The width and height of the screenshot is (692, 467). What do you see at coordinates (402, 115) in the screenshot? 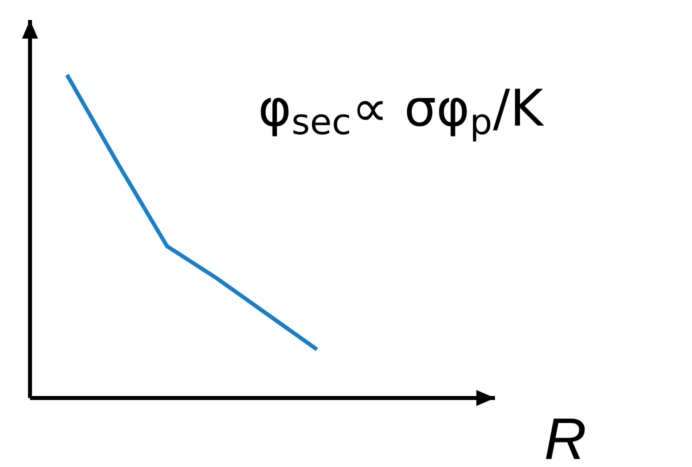
I see `annotation: φ$_{sec}$∝ σφ$_{p}$/K` at bounding box center [402, 115].